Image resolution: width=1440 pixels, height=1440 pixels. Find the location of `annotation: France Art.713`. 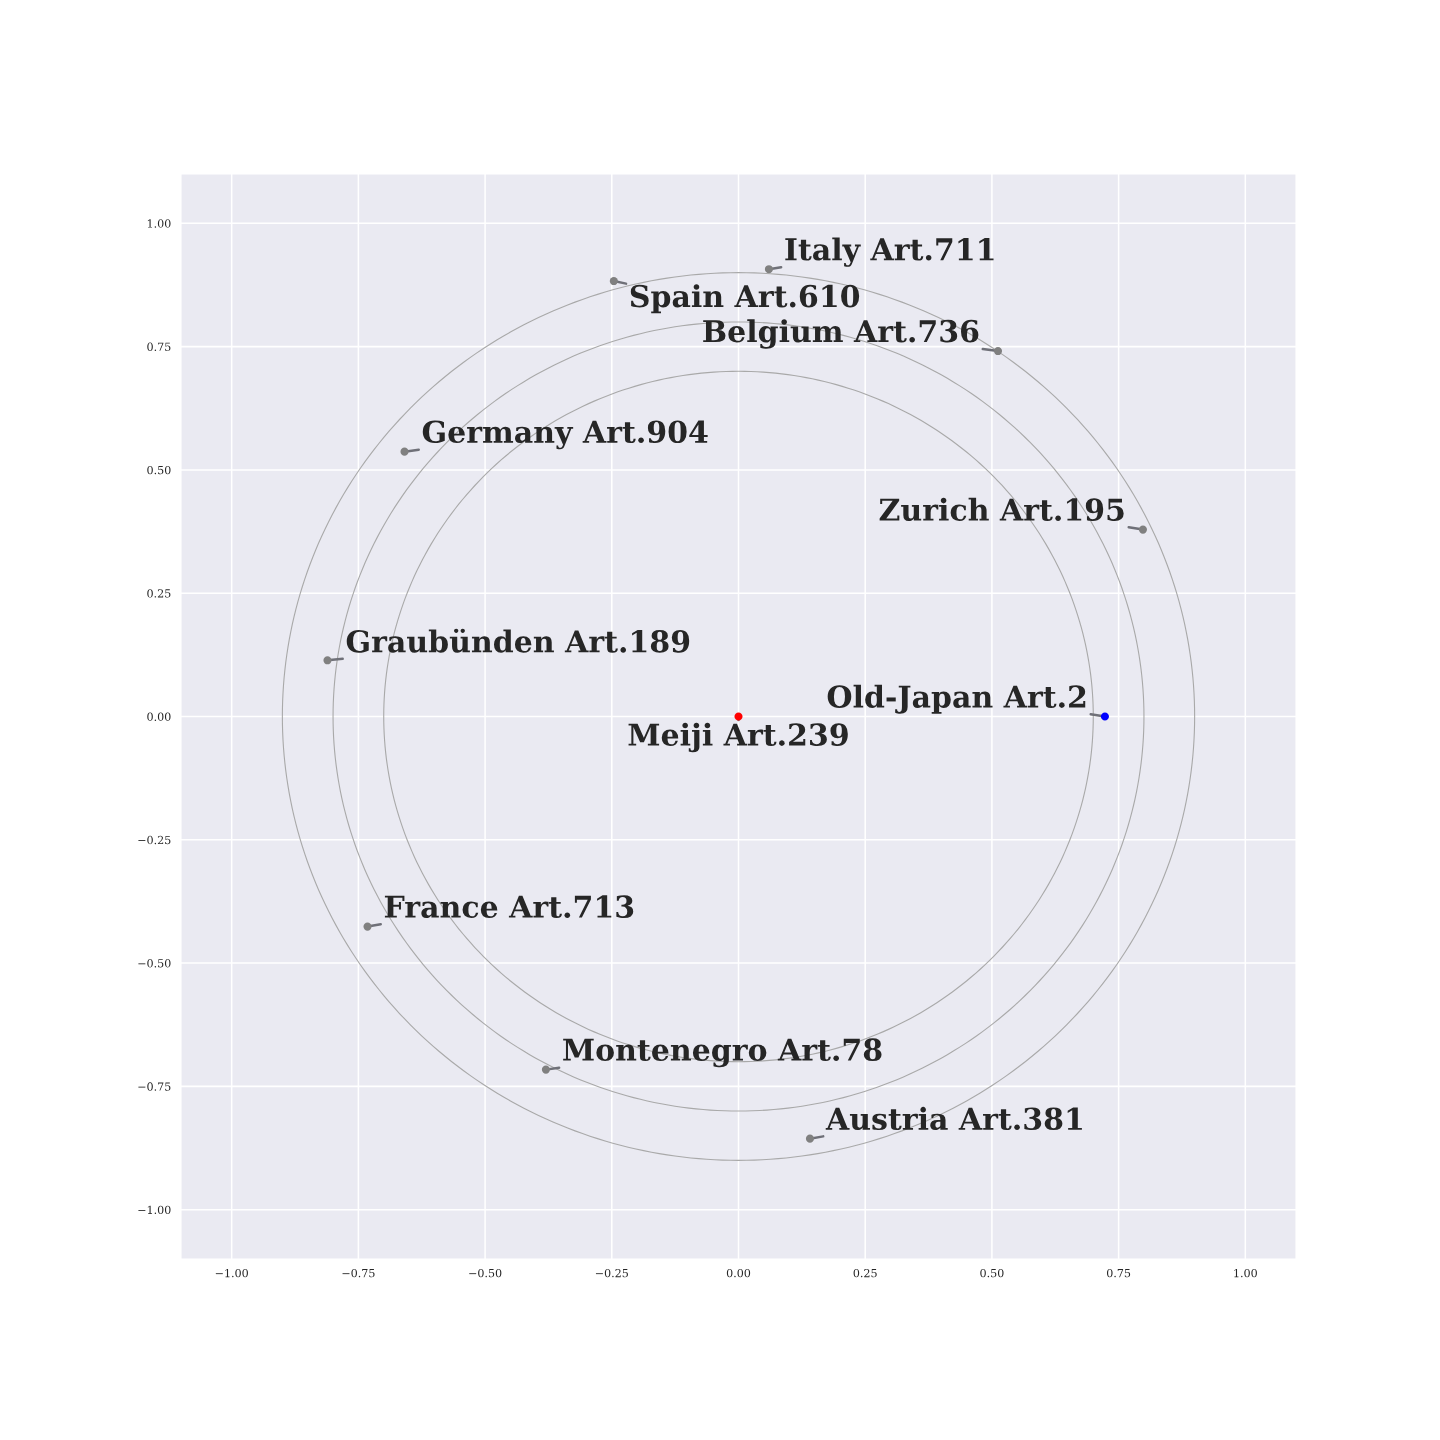

annotation: France Art.713 is located at coordinates (509, 907).